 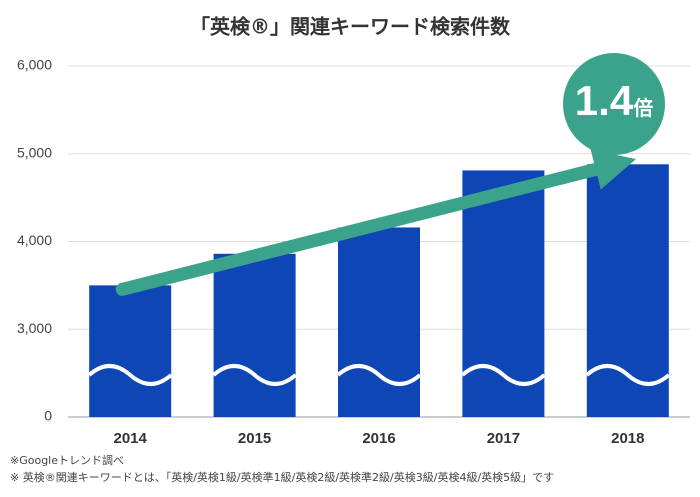 I want to click on x-tick-label: 2016, so click(x=378, y=438).